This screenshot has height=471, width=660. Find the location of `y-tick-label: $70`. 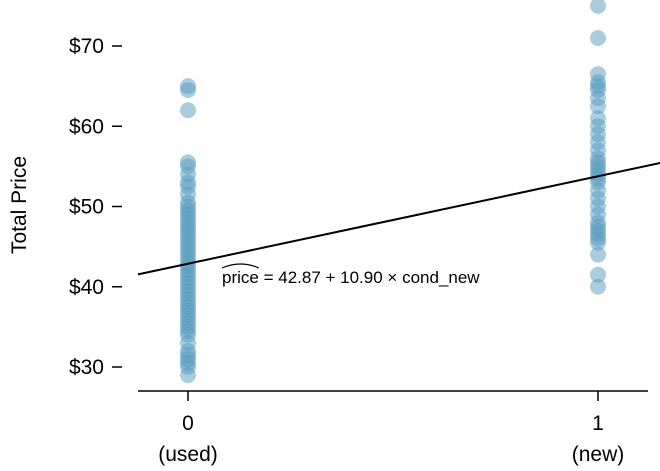

y-tick-label: $70 is located at coordinates (86, 46).